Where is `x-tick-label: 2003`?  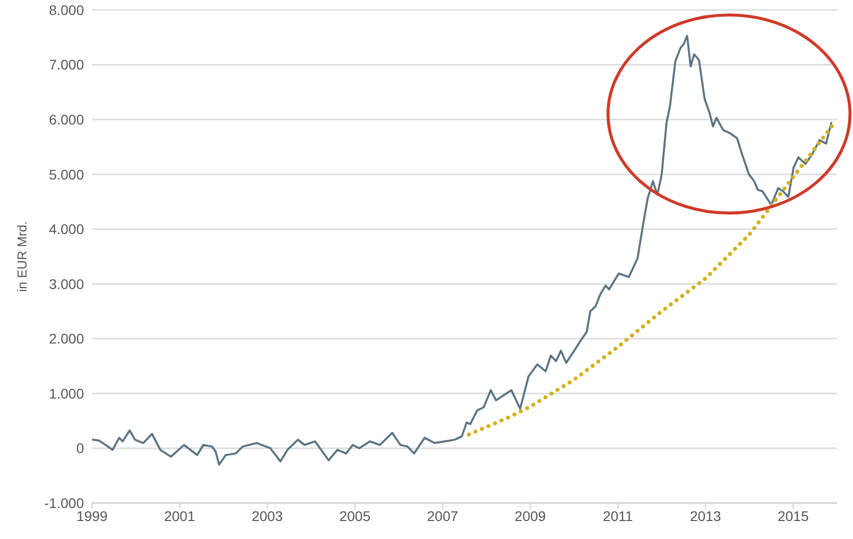
x-tick-label: 2003 is located at coordinates (268, 516).